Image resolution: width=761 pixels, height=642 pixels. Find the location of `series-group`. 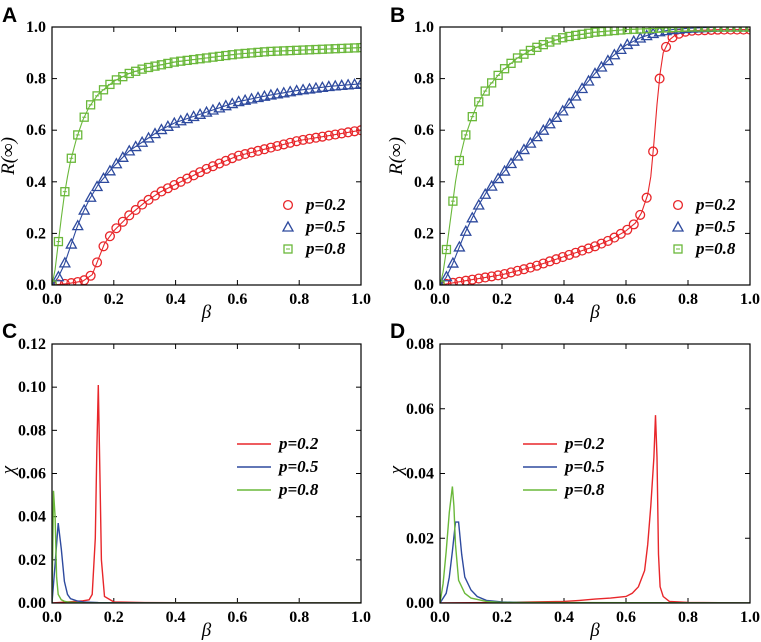

series-group is located at coordinates (595, 509).